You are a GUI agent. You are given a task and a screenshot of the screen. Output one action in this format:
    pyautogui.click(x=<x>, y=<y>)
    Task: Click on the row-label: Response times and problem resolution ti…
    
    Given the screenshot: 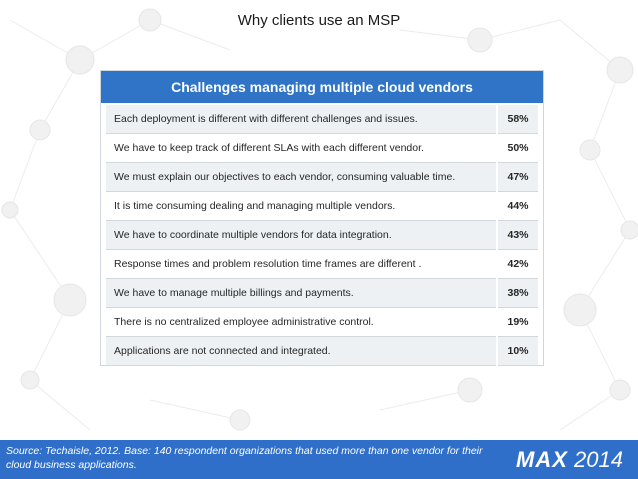 What is the action you would take?
    pyautogui.click(x=301, y=264)
    